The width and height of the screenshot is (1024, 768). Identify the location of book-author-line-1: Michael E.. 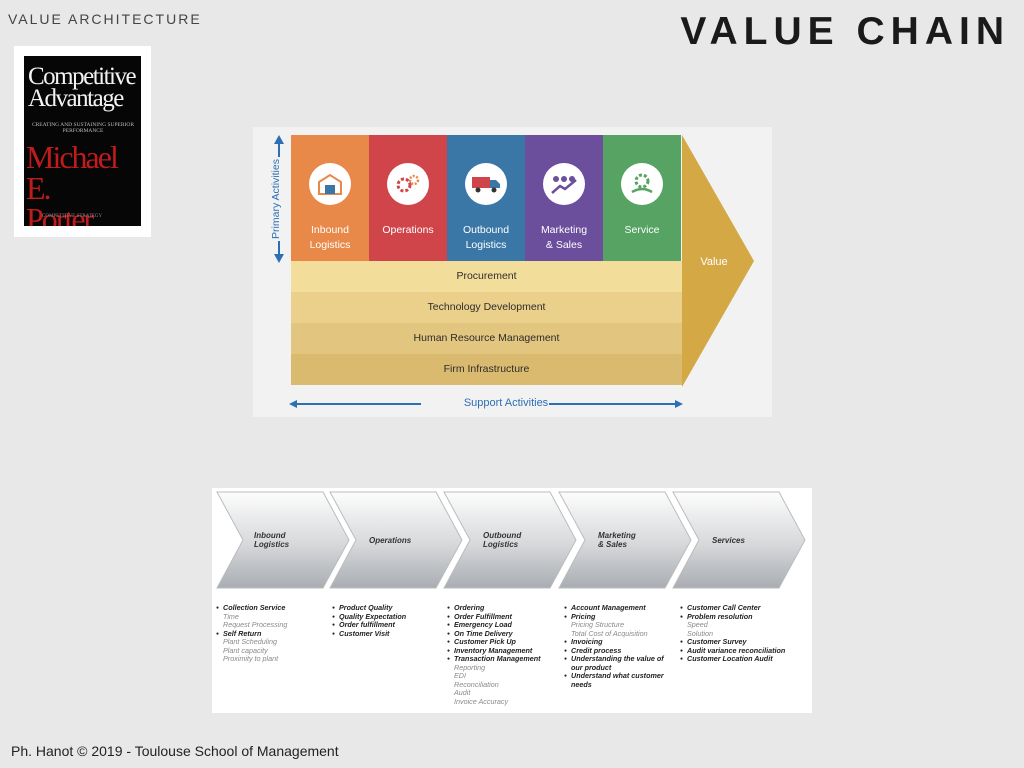
(72, 172).